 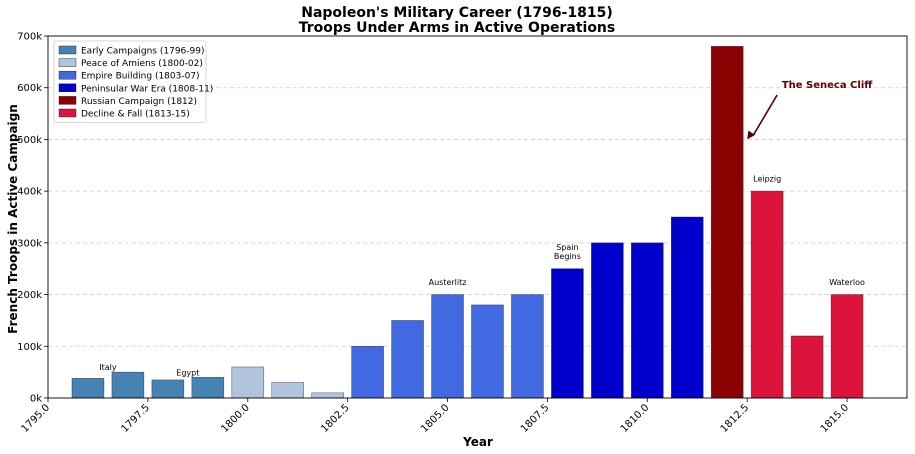 What do you see at coordinates (835, 418) in the screenshot?
I see `x-tick-label: 1815.0` at bounding box center [835, 418].